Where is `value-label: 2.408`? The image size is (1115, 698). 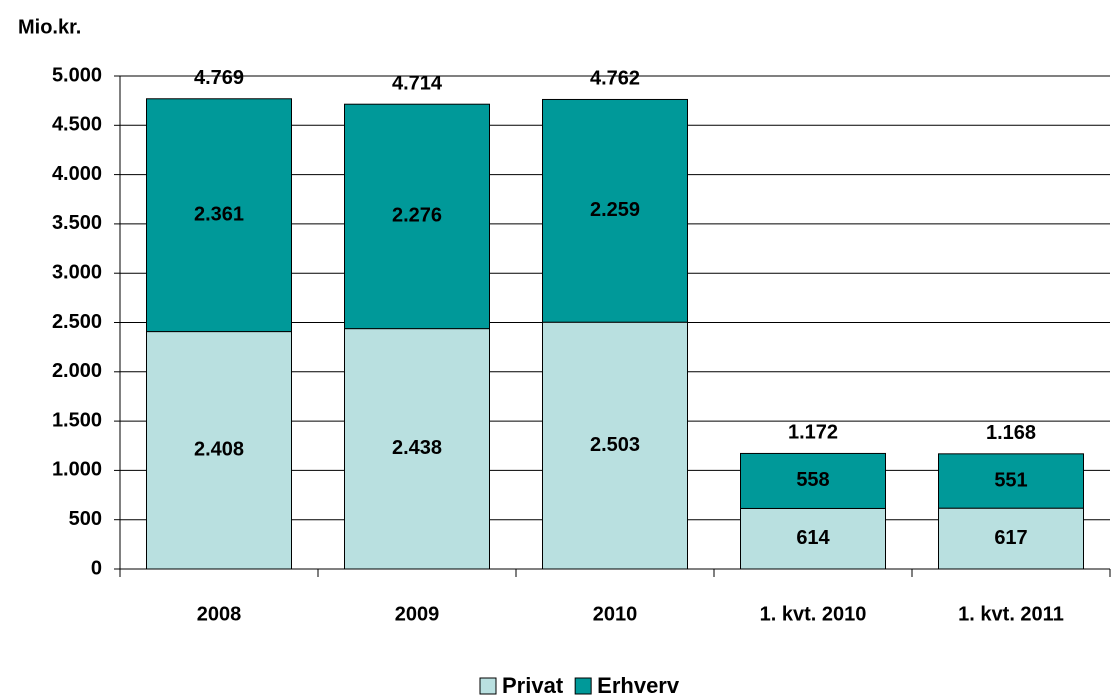
value-label: 2.408 is located at coordinates (219, 450).